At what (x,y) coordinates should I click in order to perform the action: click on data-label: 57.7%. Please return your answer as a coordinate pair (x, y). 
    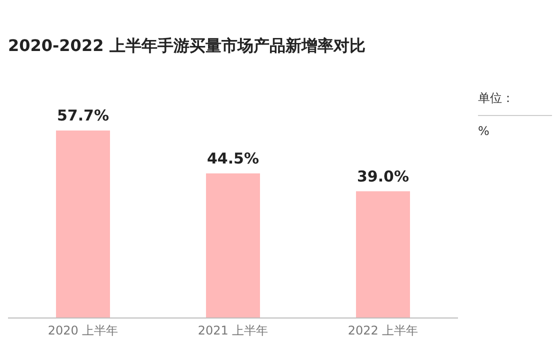
    Looking at the image, I should click on (83, 115).